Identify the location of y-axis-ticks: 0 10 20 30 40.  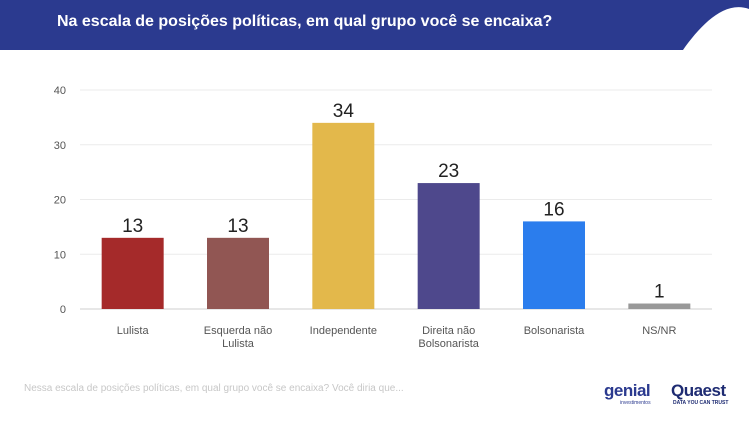
(60, 200).